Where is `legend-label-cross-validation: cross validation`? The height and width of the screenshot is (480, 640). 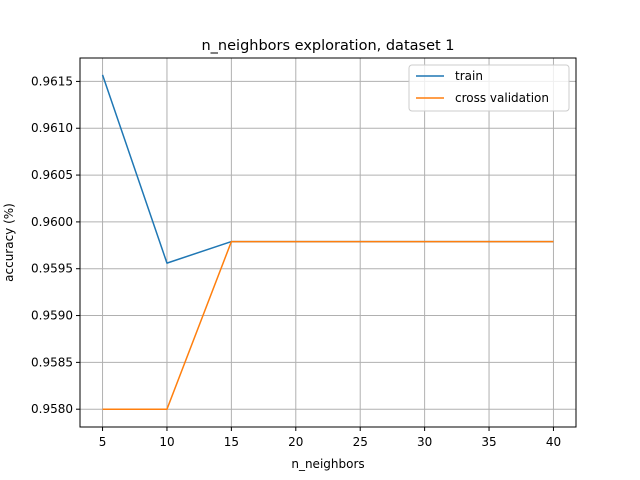
legend-label-cross-validation: cross validation is located at coordinates (502, 98).